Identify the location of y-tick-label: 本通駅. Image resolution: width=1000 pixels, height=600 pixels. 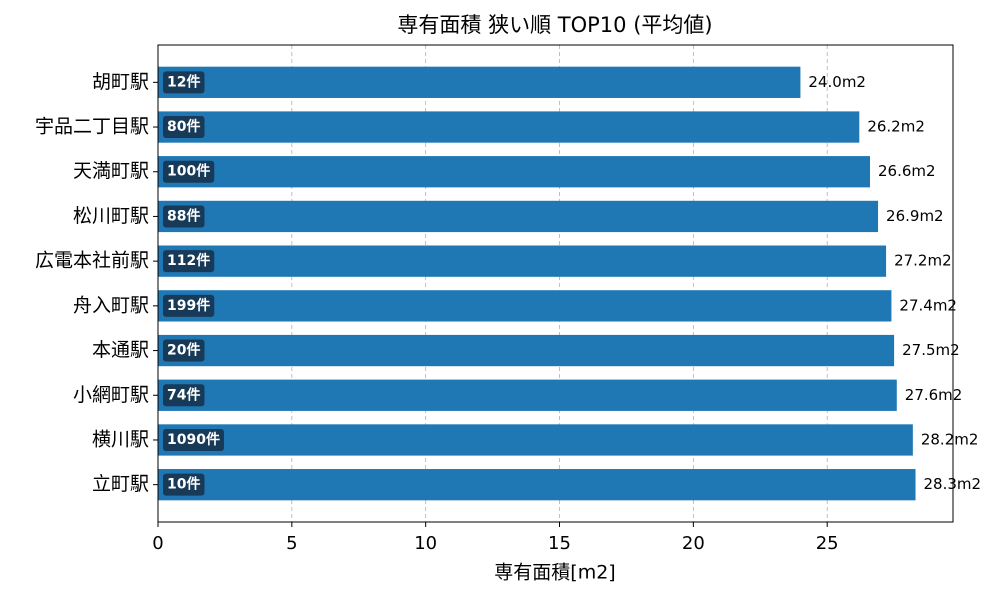
(120, 350).